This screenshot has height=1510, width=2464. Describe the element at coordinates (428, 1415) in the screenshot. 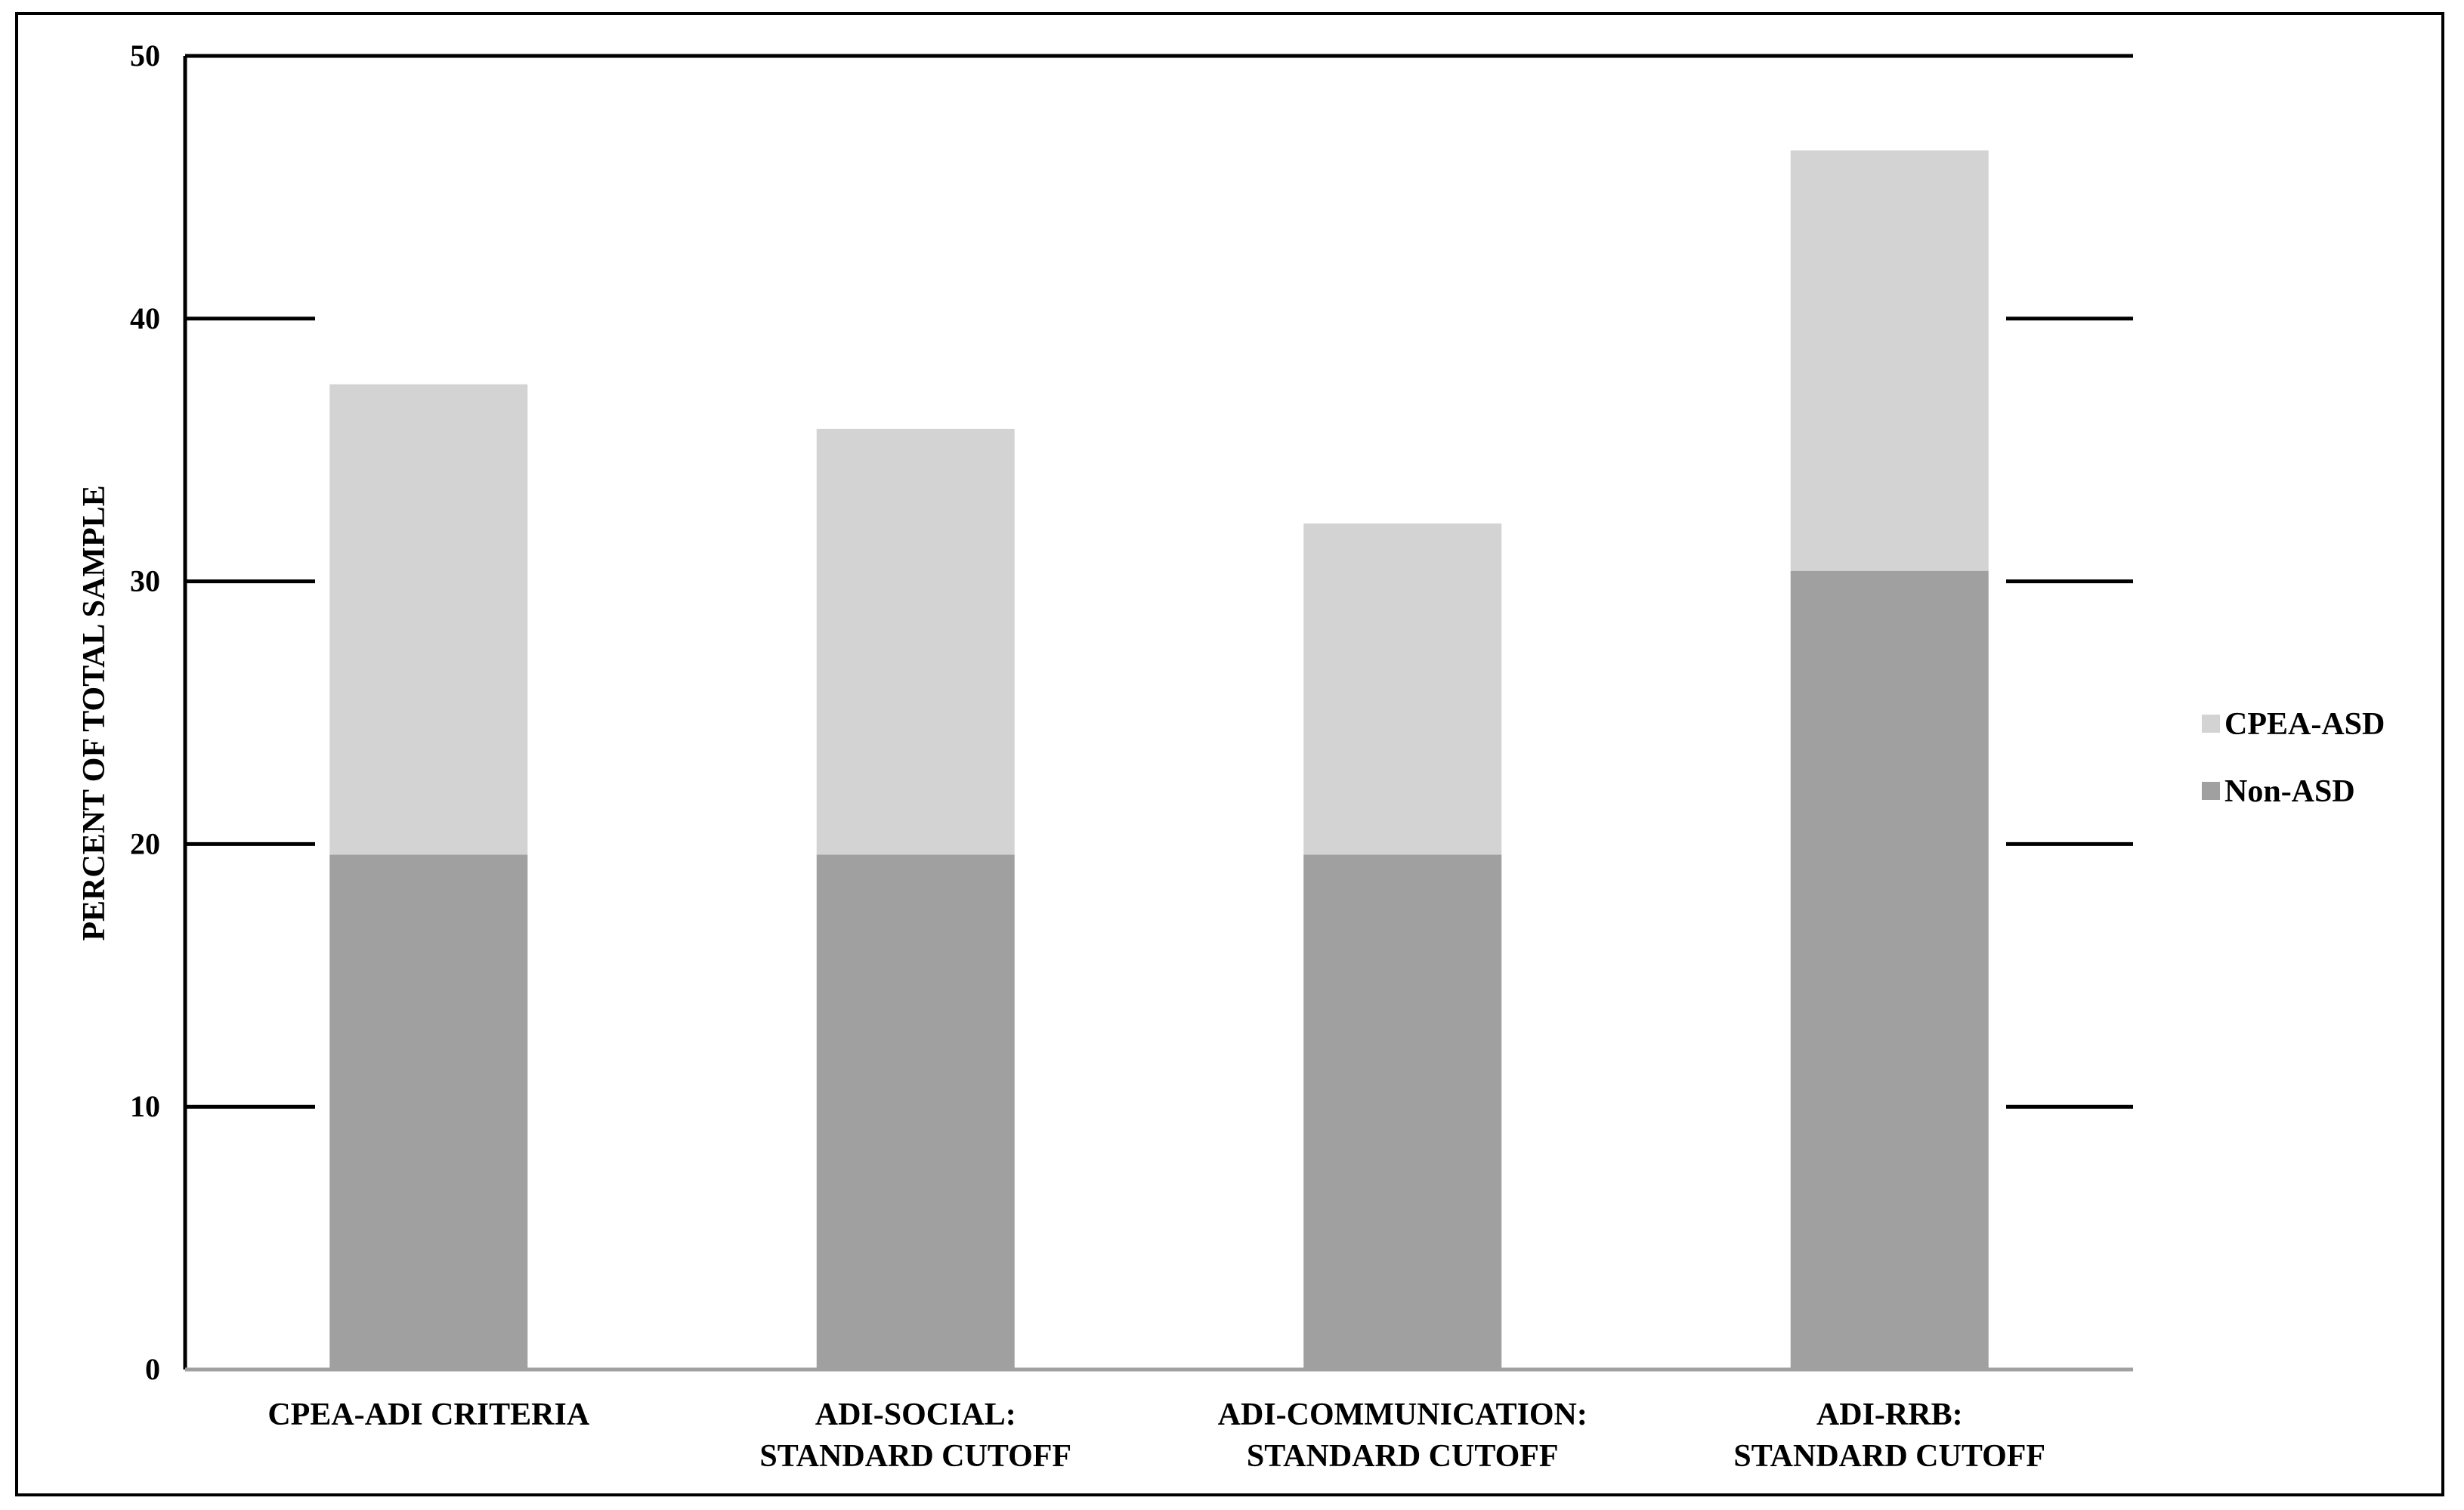

I see `category-label: CPEA-ADI CRITERIA` at that location.